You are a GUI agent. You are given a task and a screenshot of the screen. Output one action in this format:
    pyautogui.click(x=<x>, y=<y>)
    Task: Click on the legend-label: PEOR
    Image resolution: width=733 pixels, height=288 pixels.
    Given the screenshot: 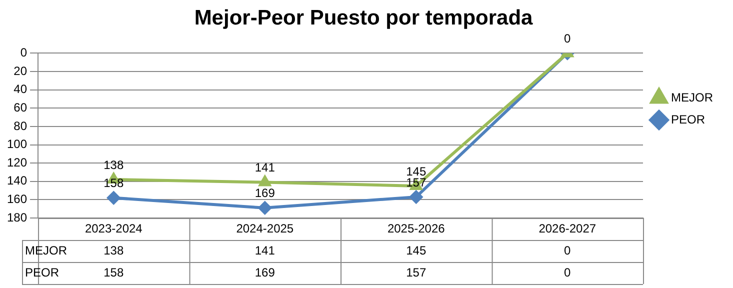 What is the action you would take?
    pyautogui.click(x=688, y=119)
    